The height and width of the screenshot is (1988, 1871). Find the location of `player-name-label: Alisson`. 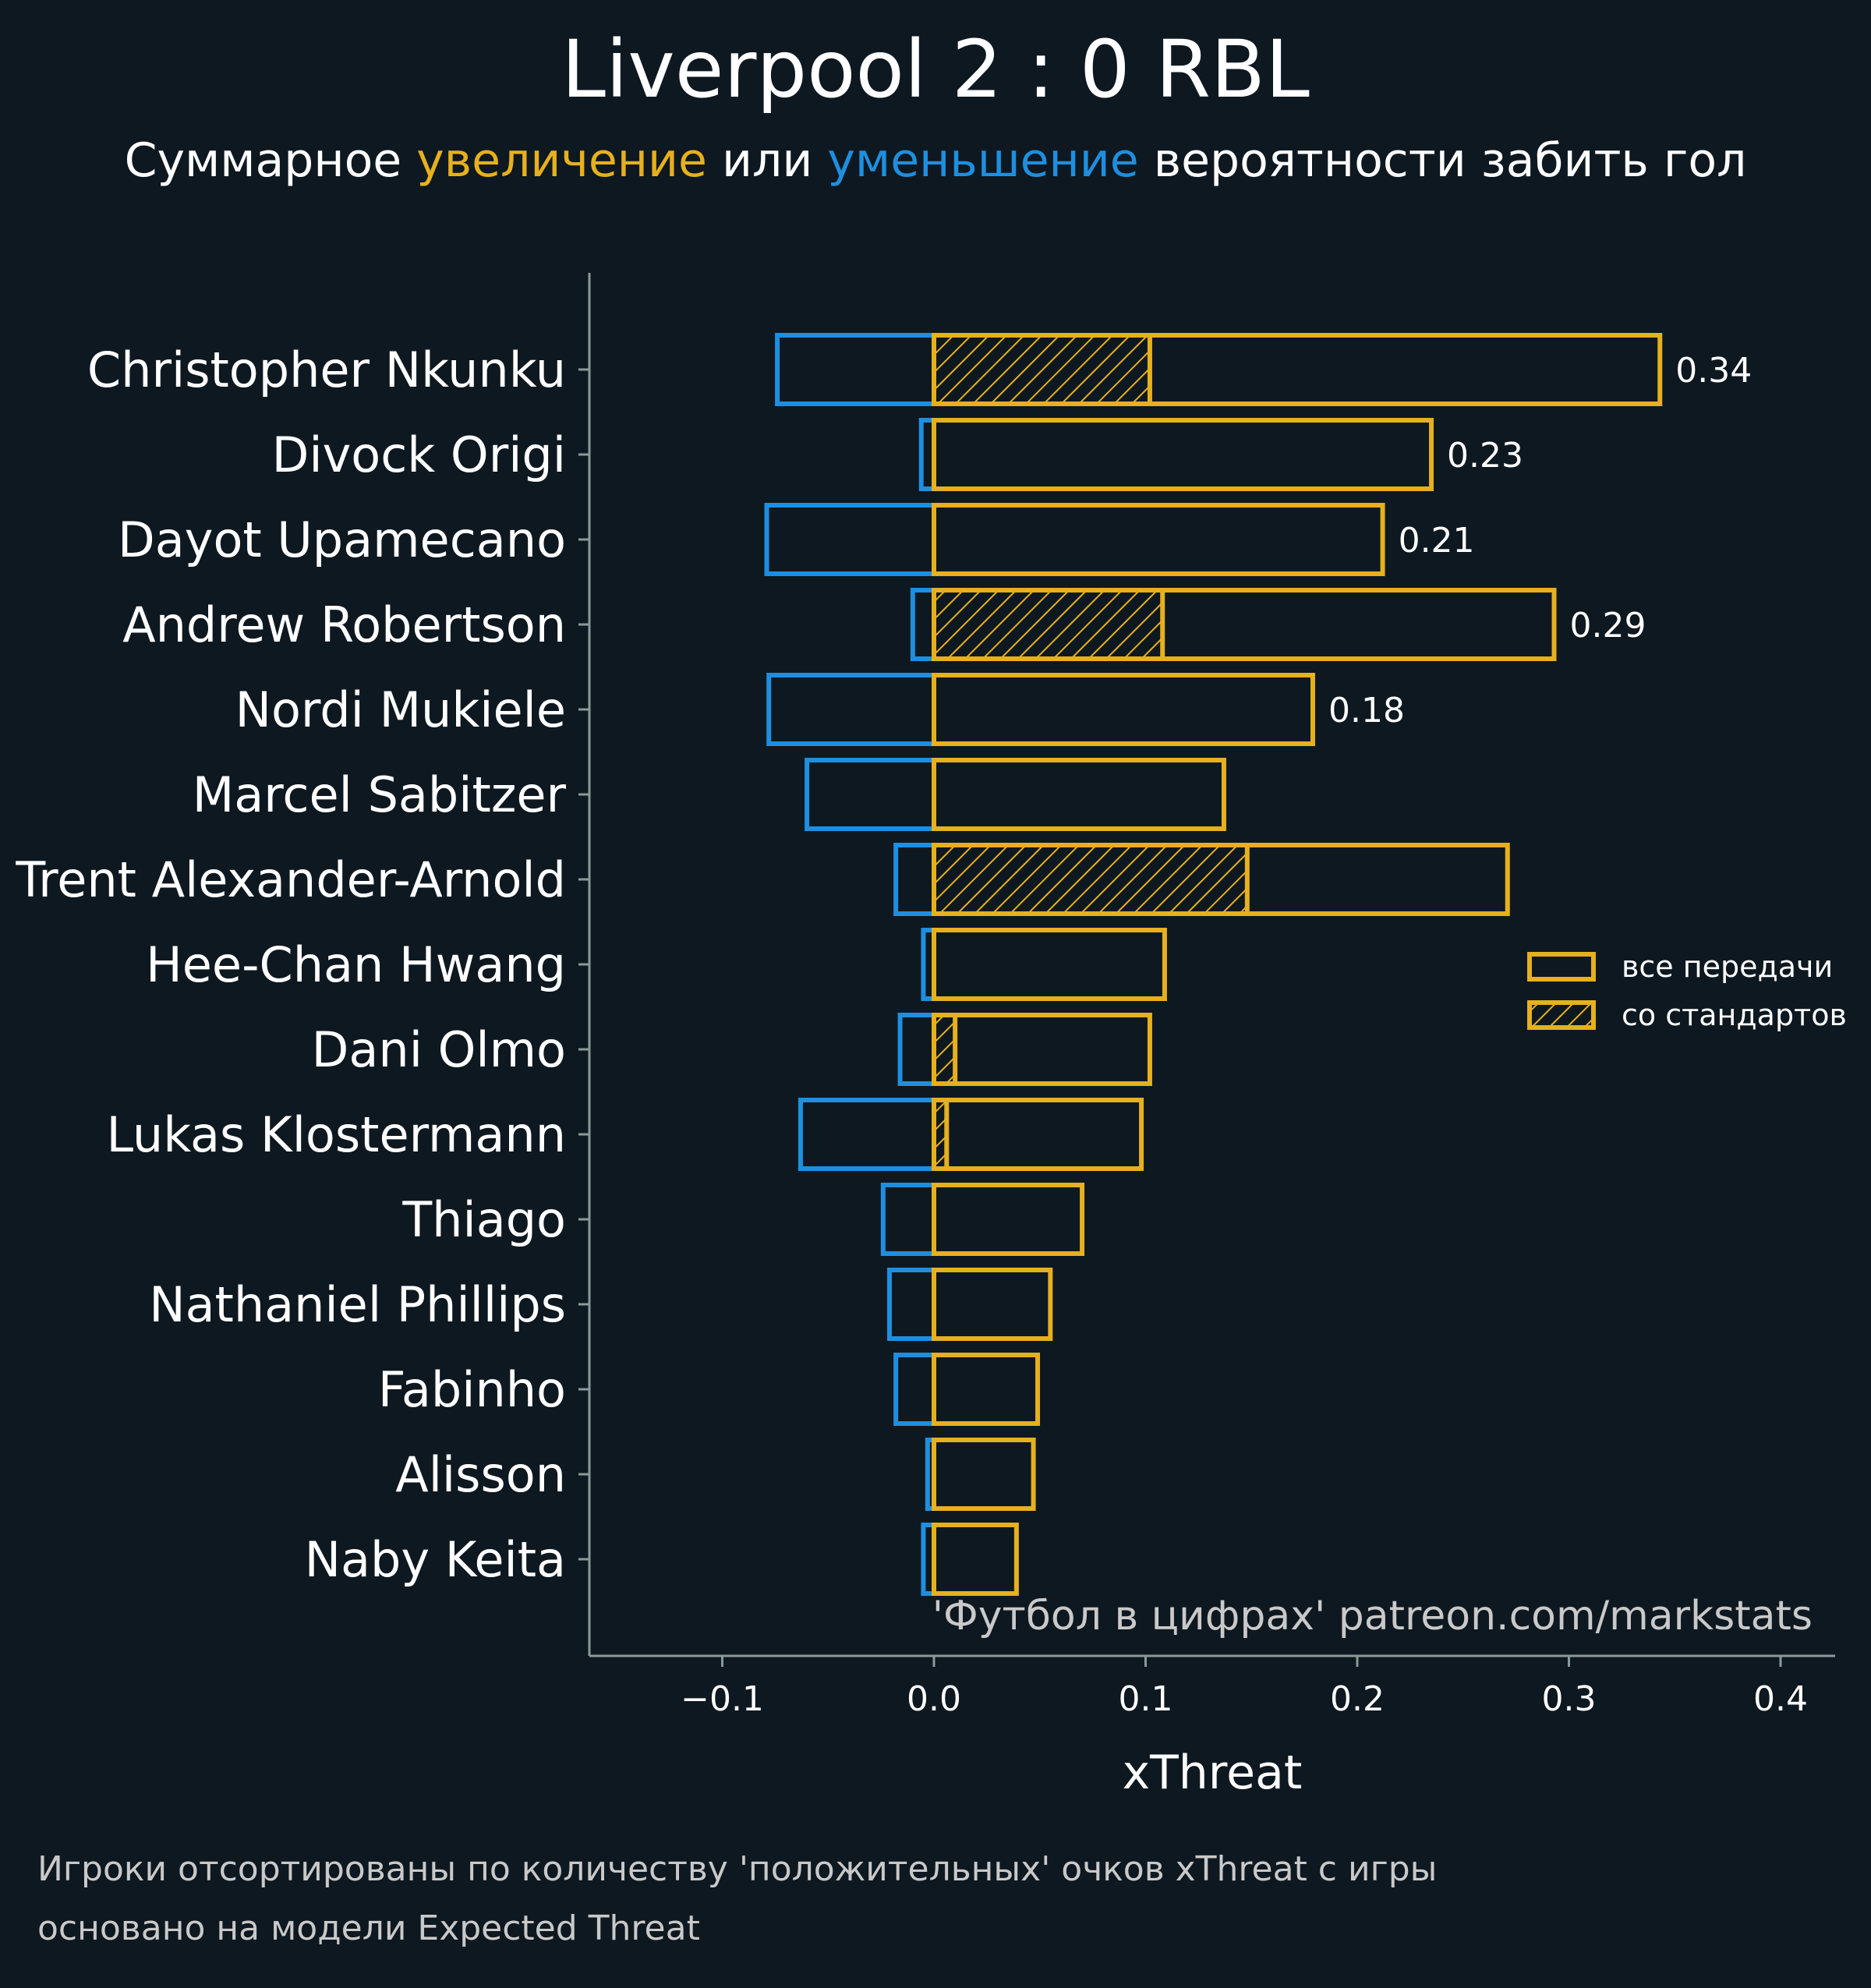

player-name-label: Alisson is located at coordinates (480, 1474).